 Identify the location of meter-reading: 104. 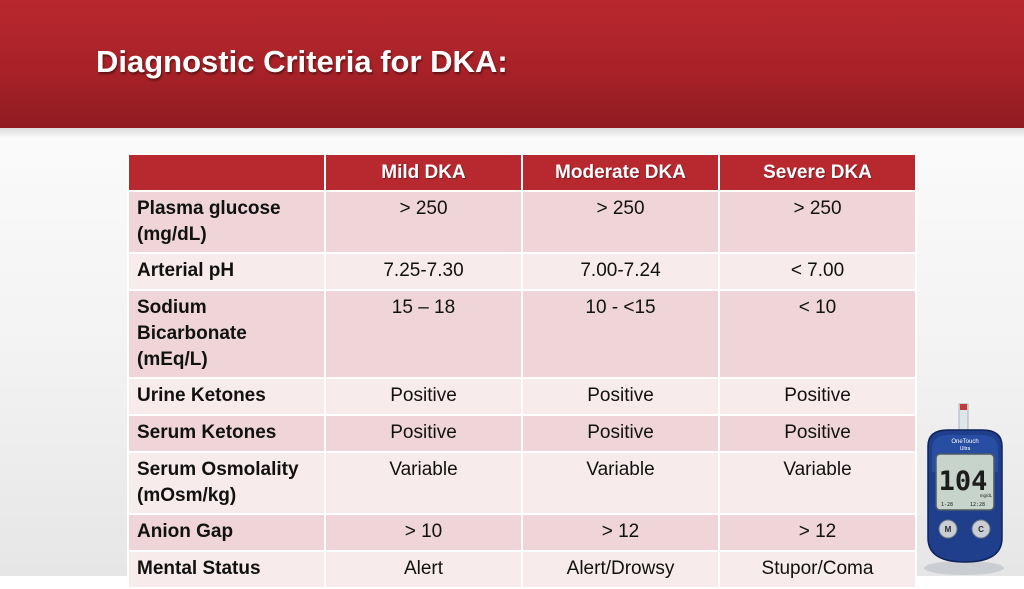
(963, 481).